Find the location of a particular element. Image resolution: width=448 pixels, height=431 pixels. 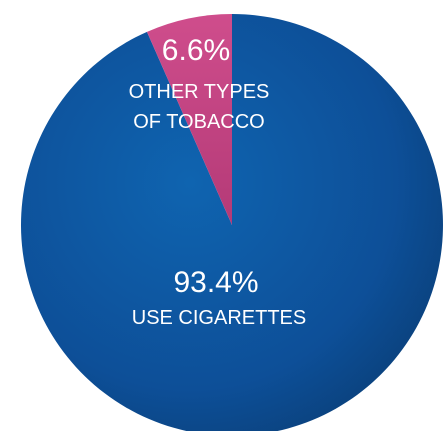

pie-label-cigarettes-value: 93.4% is located at coordinates (215, 282).